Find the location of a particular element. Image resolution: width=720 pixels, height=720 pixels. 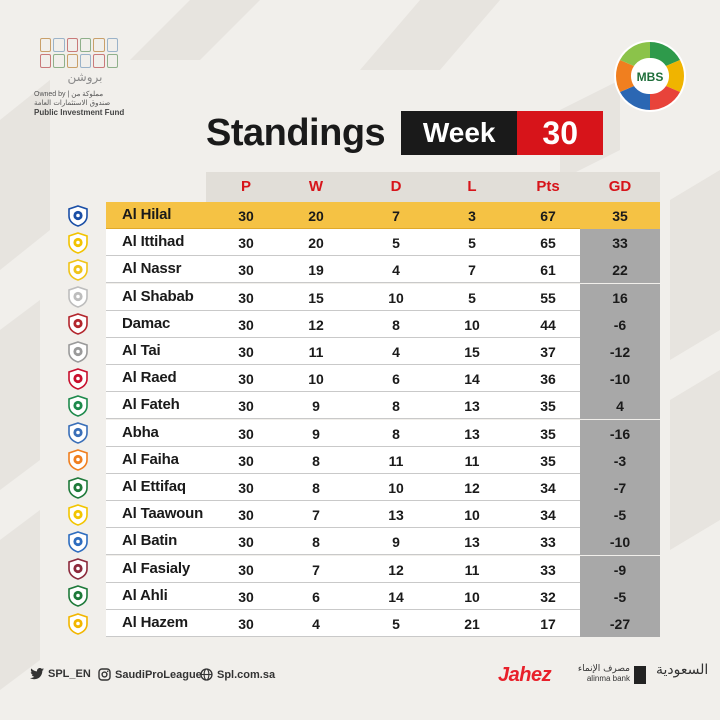

table-row: Al Hazem 30 4 5 21 17 -27 is located at coordinates (358, 623).